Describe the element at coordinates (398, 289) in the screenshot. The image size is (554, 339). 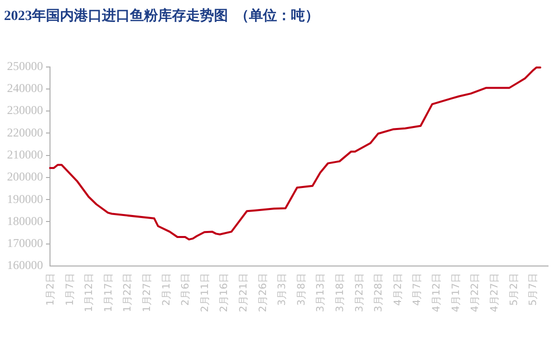
I see `x-tick-label: 4月2日` at that location.